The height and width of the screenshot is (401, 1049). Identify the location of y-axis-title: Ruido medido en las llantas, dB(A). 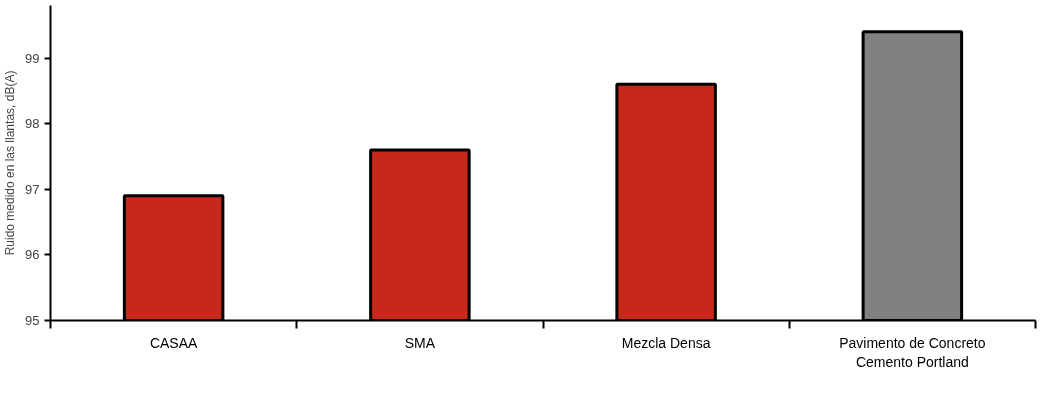
(10, 163).